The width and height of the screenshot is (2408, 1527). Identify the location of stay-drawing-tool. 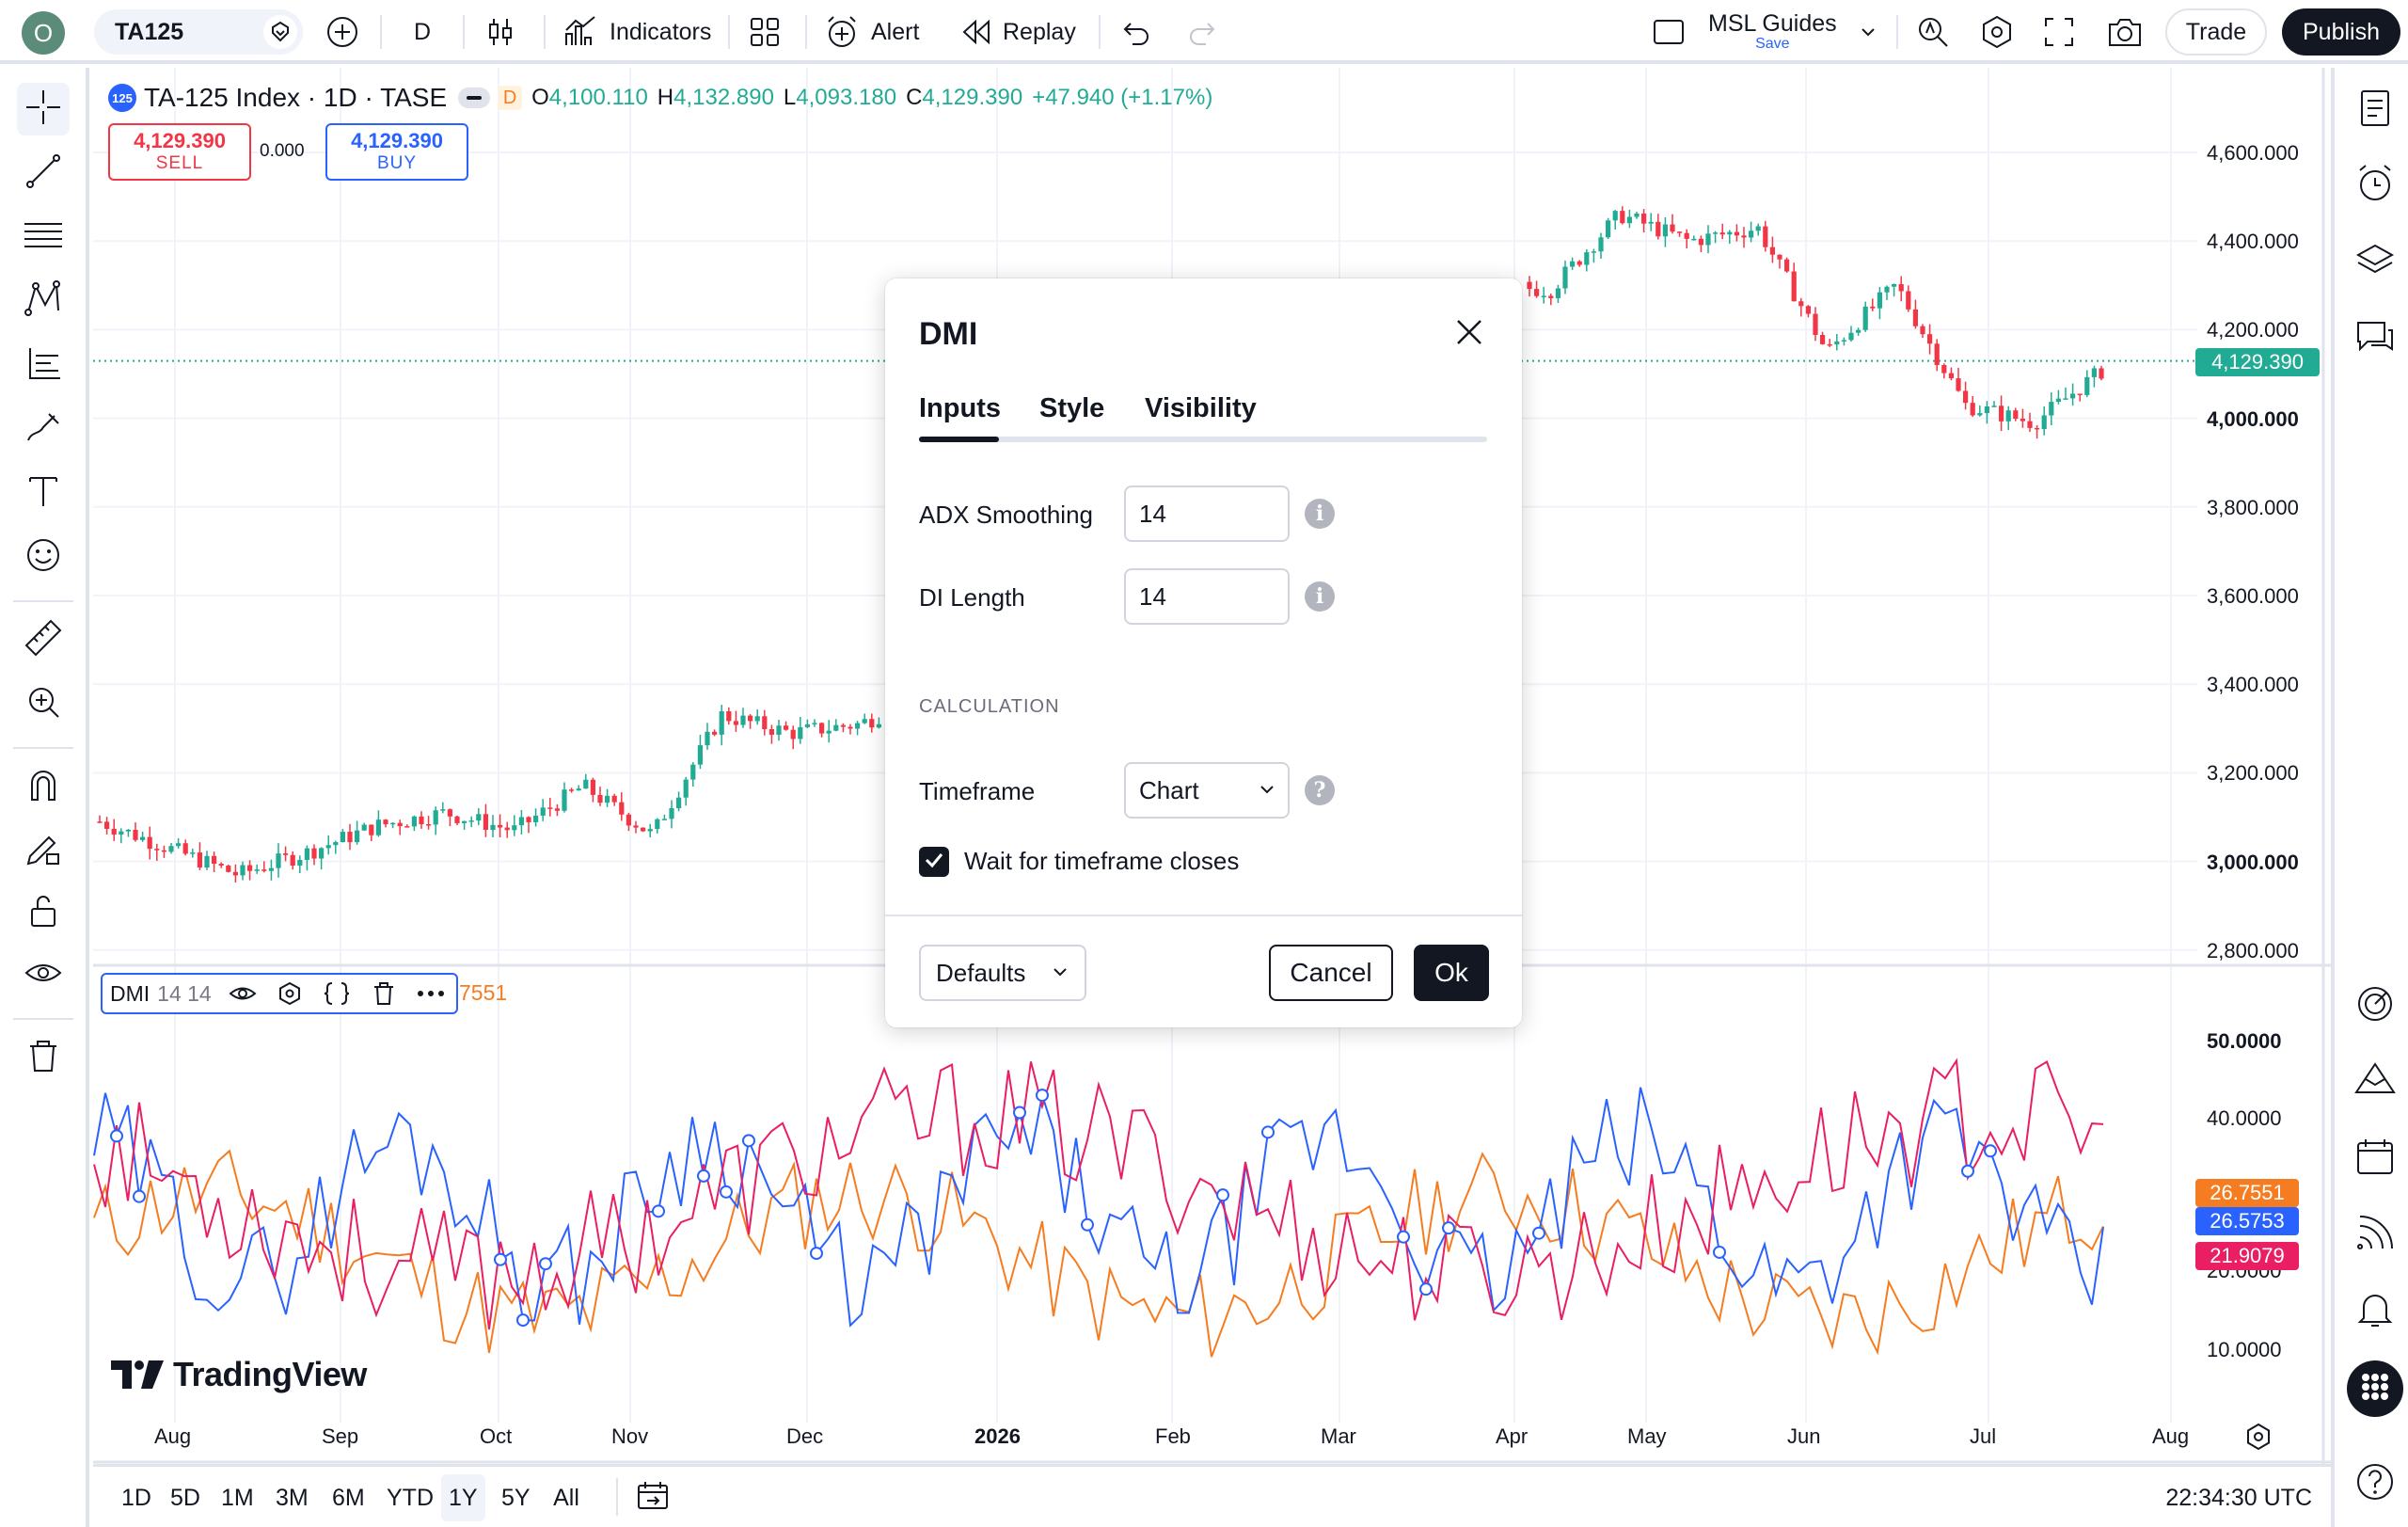
(43, 850).